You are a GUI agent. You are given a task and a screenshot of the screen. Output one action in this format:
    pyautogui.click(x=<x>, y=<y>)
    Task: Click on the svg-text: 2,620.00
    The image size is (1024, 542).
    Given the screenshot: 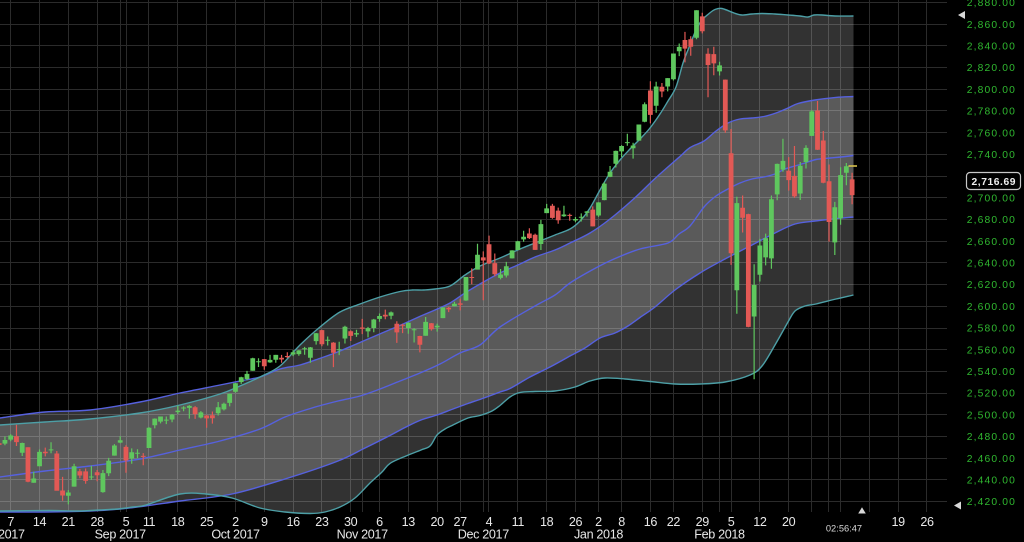 What is the action you would take?
    pyautogui.click(x=991, y=285)
    